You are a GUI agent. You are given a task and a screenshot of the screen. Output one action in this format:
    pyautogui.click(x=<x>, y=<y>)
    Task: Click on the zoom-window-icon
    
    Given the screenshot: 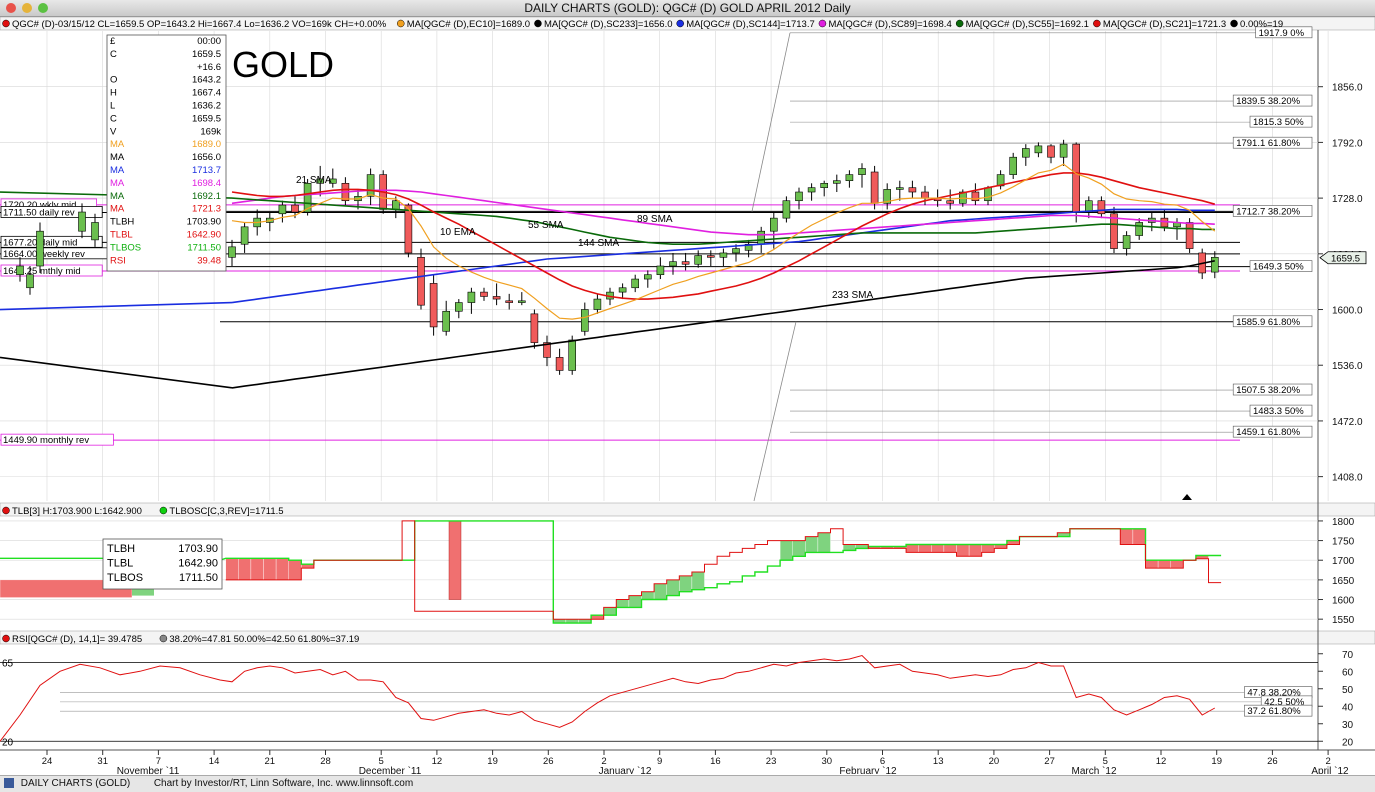 What is the action you would take?
    pyautogui.click(x=43, y=8)
    